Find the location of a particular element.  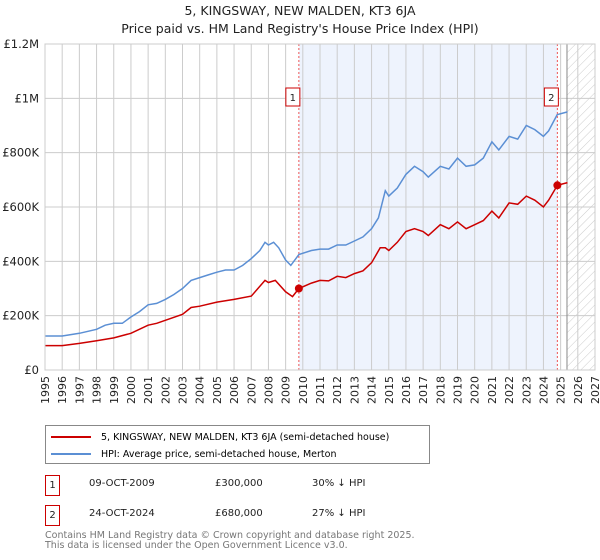

sale-date: 24-OCT-2024 is located at coordinates (122, 513).